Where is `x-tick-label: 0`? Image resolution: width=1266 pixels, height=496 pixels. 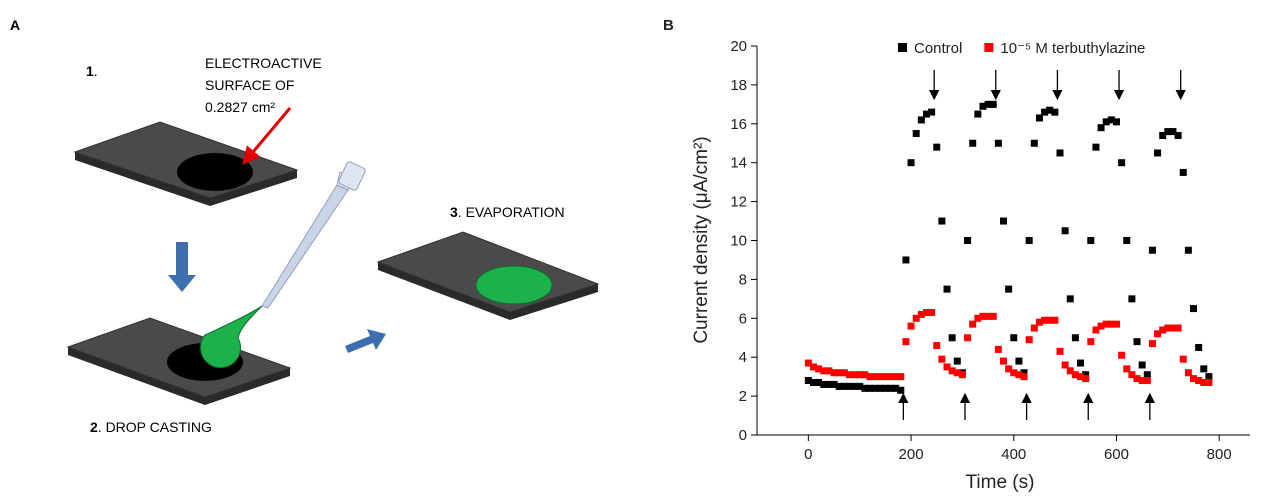
x-tick-label: 0 is located at coordinates (808, 454).